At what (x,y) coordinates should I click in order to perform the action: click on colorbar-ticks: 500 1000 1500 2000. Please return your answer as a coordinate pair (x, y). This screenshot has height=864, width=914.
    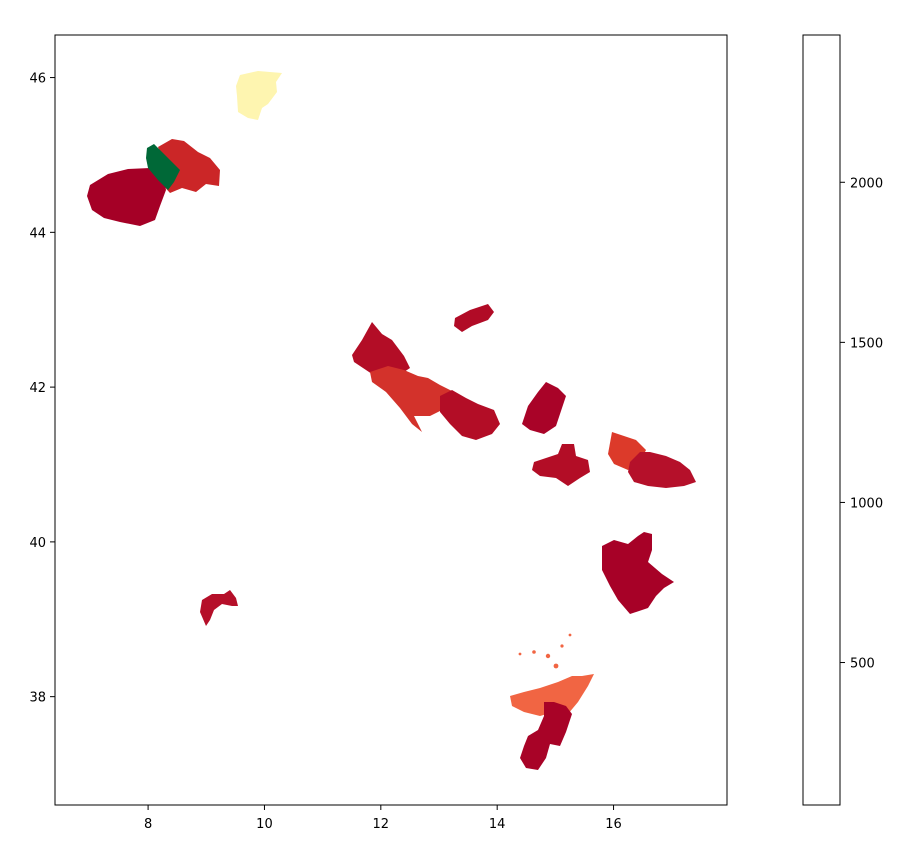
    Looking at the image, I should click on (861, 424).